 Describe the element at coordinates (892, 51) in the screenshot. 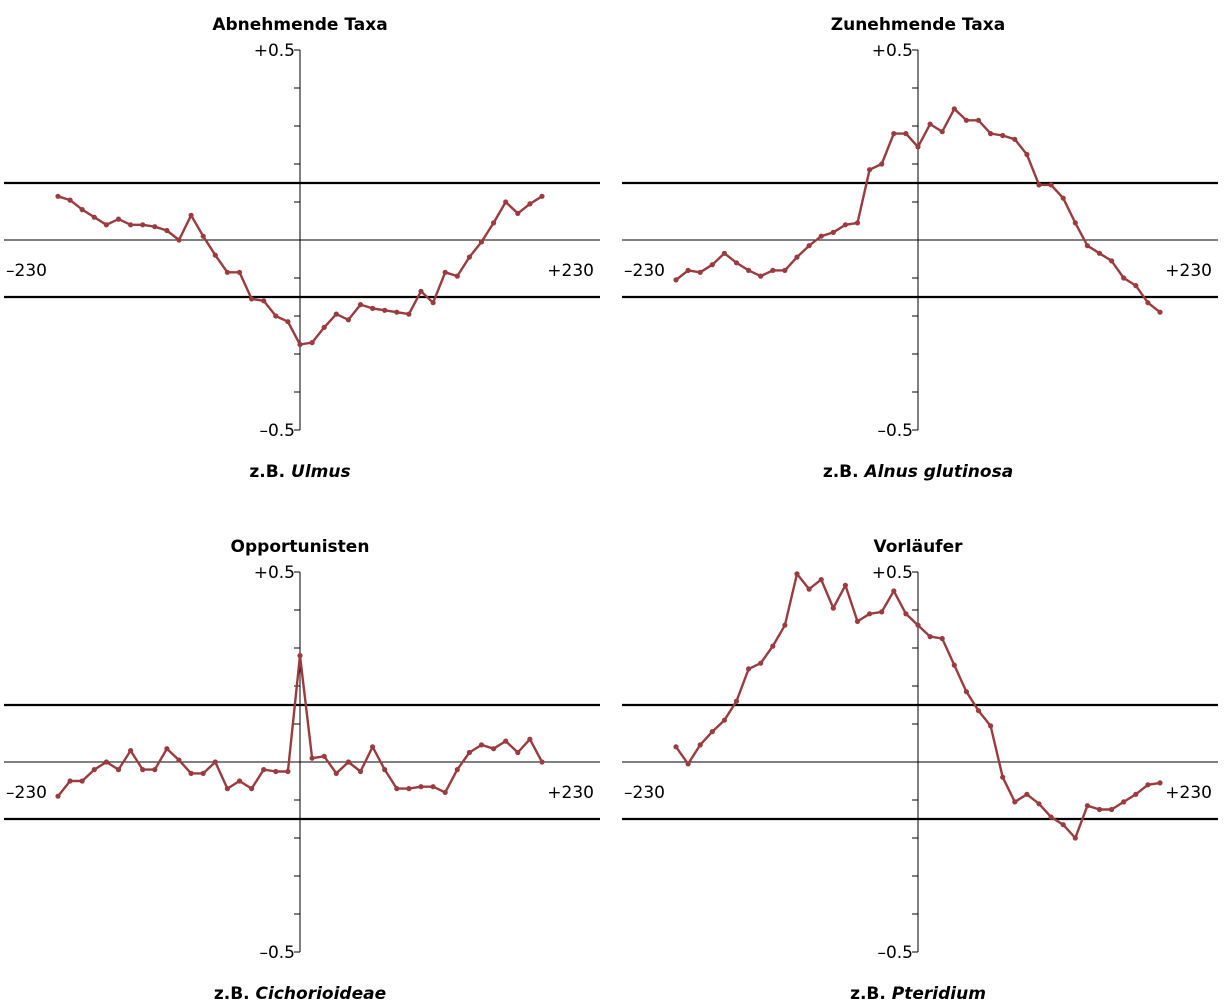

I see `y-tick-label-top: +0.5` at that location.